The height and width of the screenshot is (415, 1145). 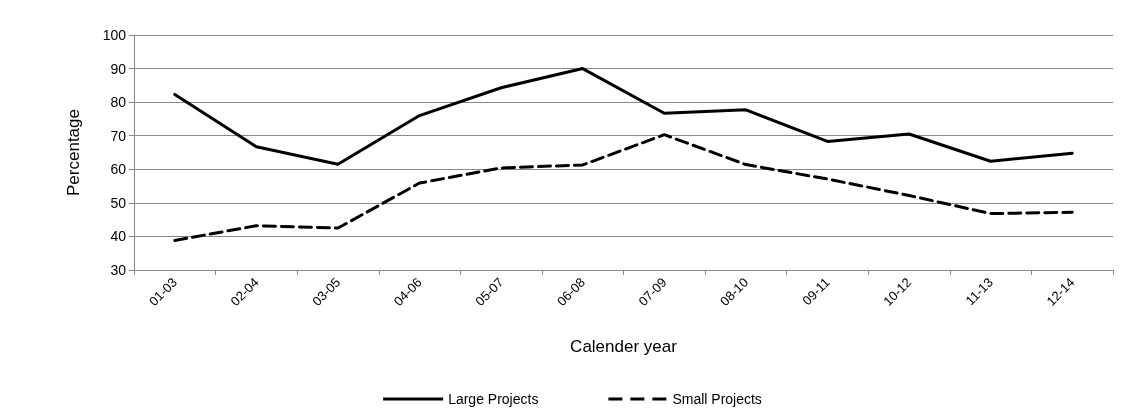 What do you see at coordinates (118, 169) in the screenshot?
I see `y-tick-label: 60` at bounding box center [118, 169].